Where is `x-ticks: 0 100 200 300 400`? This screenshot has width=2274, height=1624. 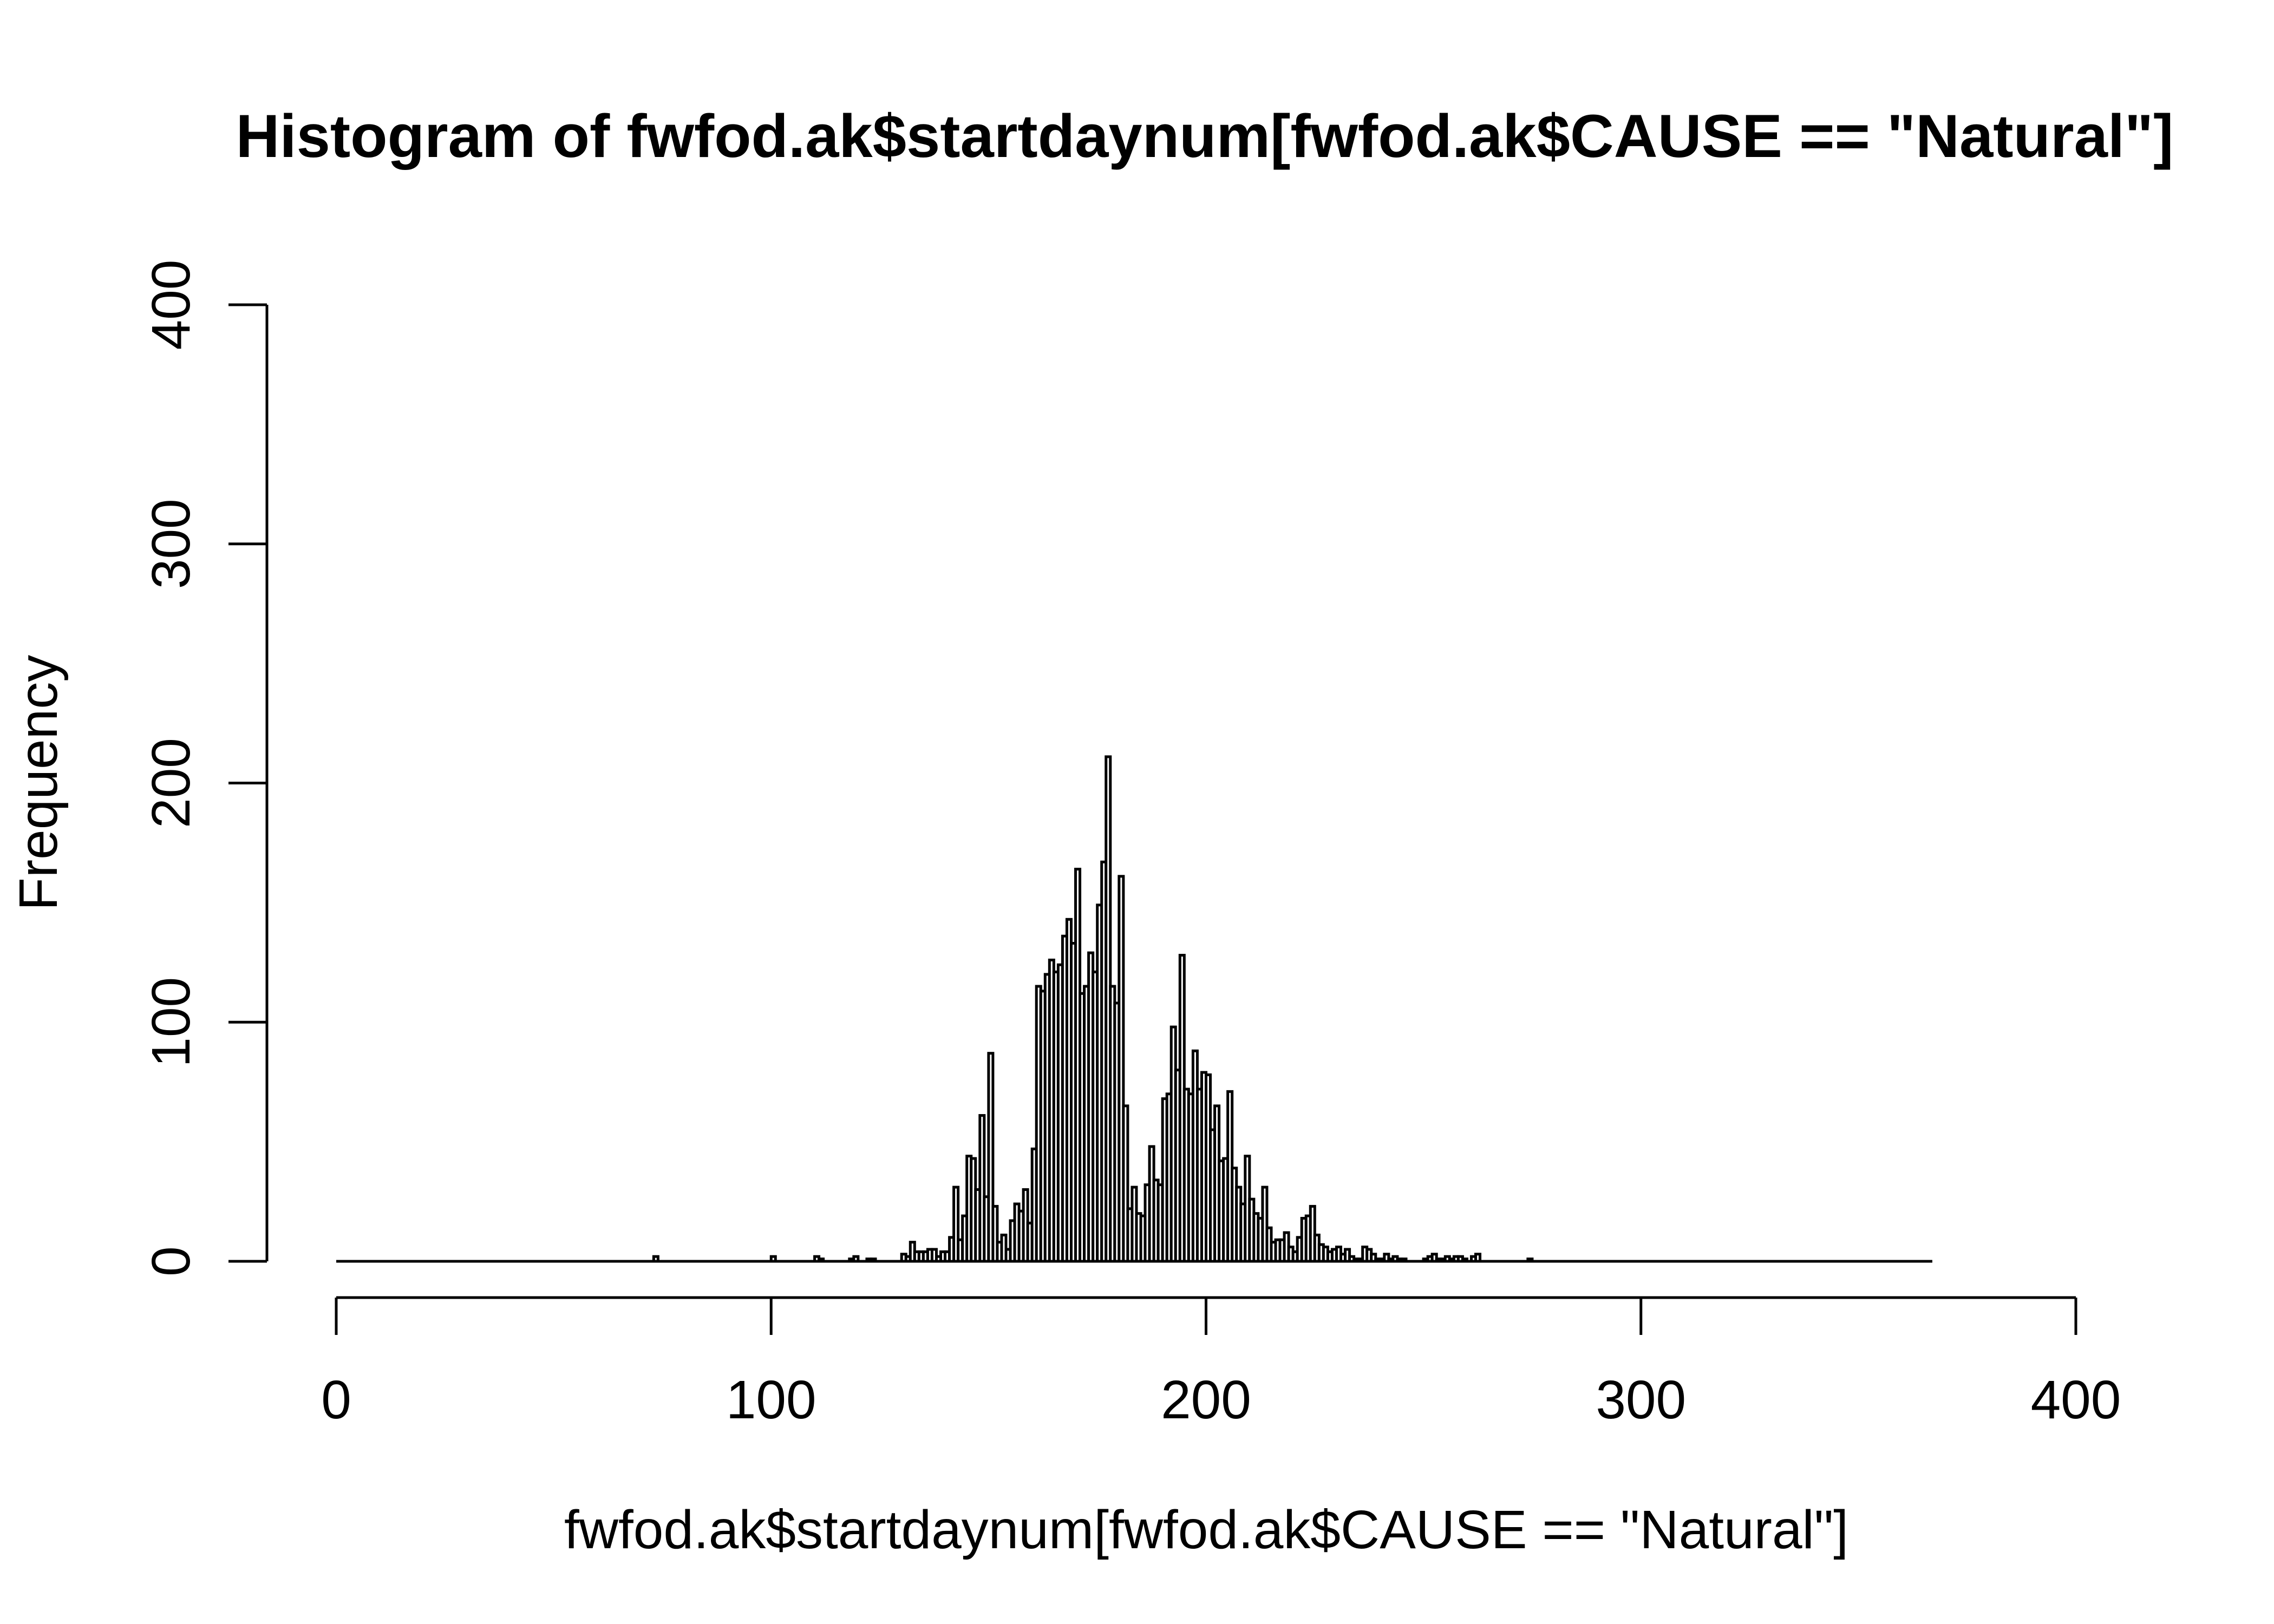
x-ticks: 0 100 200 300 400 is located at coordinates (1221, 1364).